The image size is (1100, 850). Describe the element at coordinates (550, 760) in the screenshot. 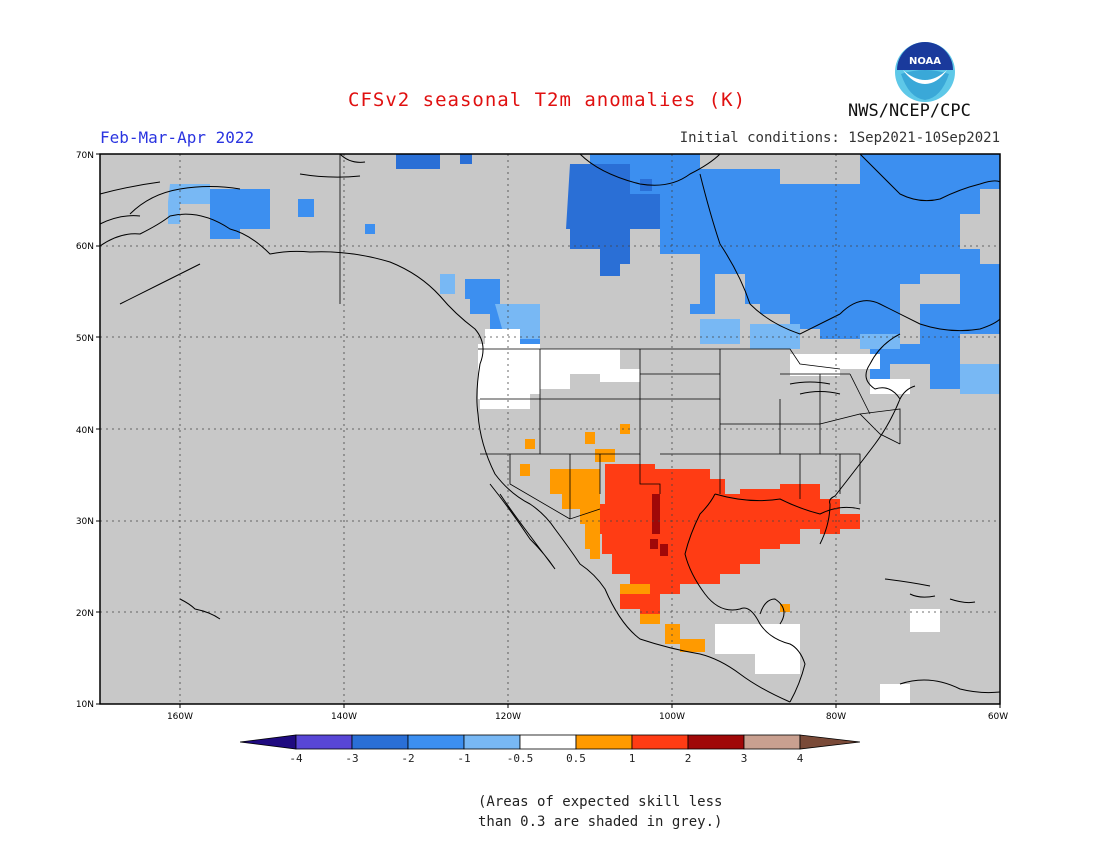

I see `colorbar-ticks: -4 -3 -2 -1 -0.5 0.5 1 2 3 4` at that location.